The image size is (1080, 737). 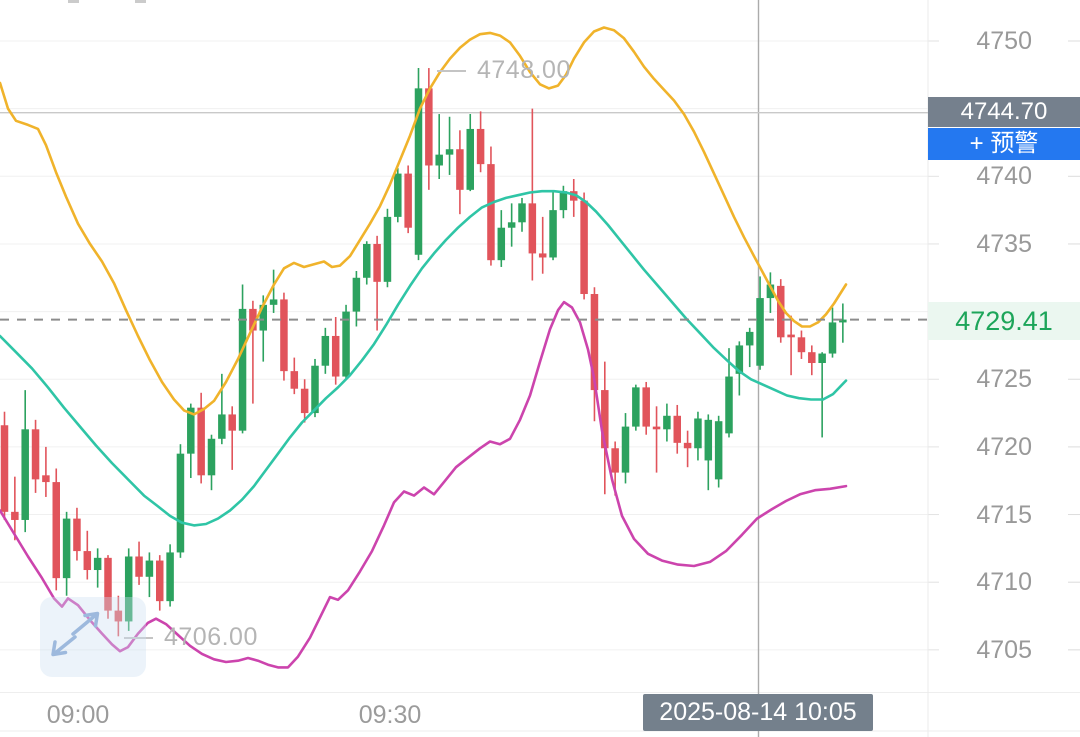 What do you see at coordinates (1004, 112) in the screenshot?
I see `alert-price-badge: 4744.70` at bounding box center [1004, 112].